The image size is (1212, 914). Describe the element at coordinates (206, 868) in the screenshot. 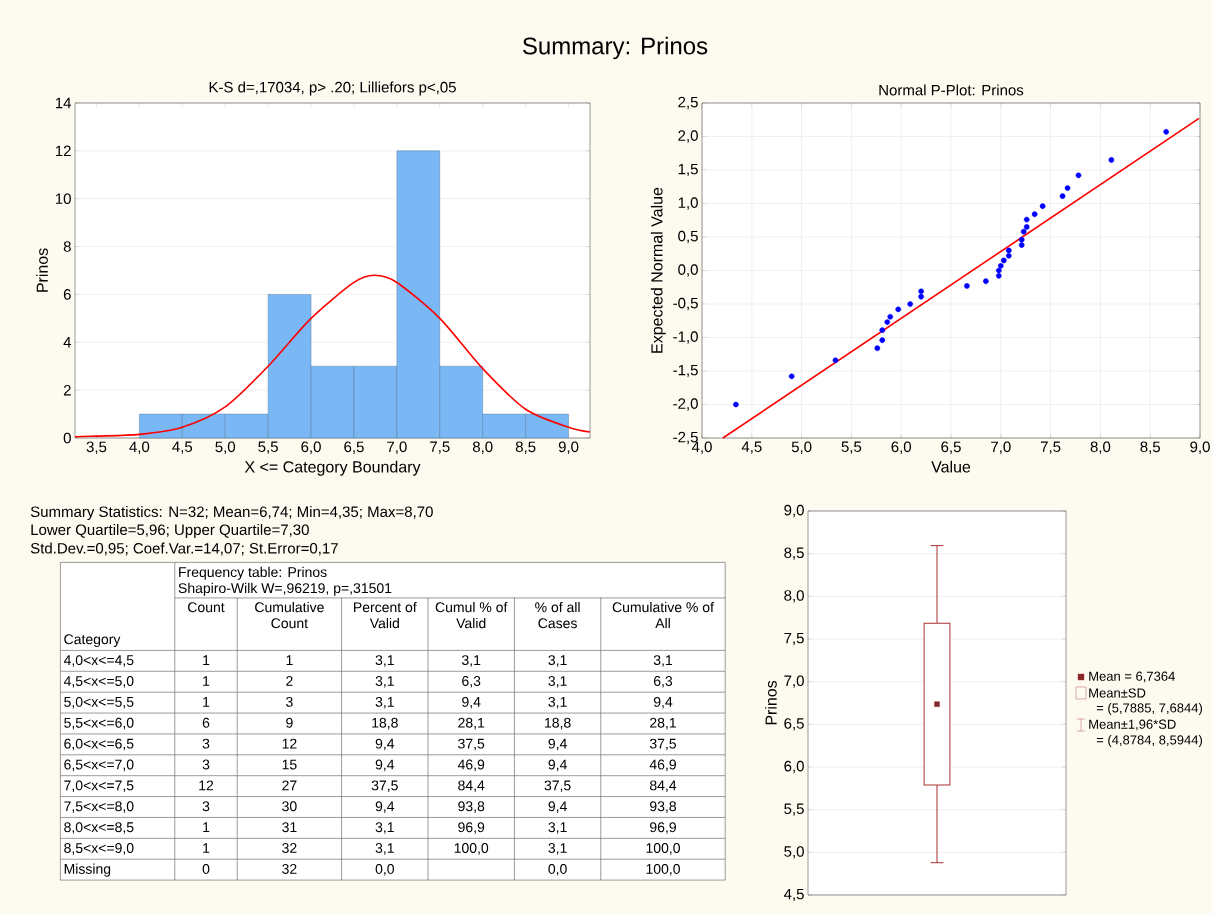

I see `text: 0` at that location.